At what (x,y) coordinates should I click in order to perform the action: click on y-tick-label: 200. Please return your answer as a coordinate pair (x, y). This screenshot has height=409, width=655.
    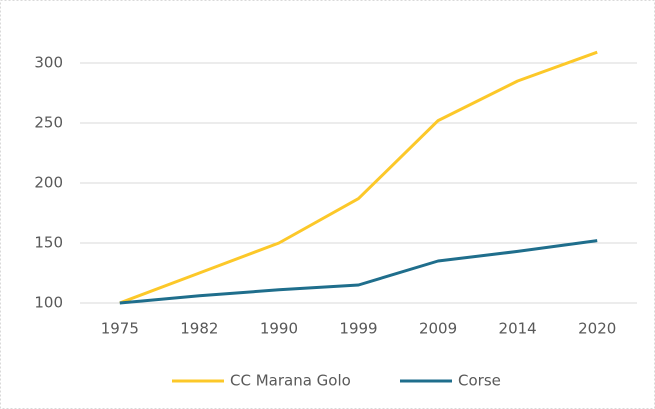
    Looking at the image, I should click on (48, 183).